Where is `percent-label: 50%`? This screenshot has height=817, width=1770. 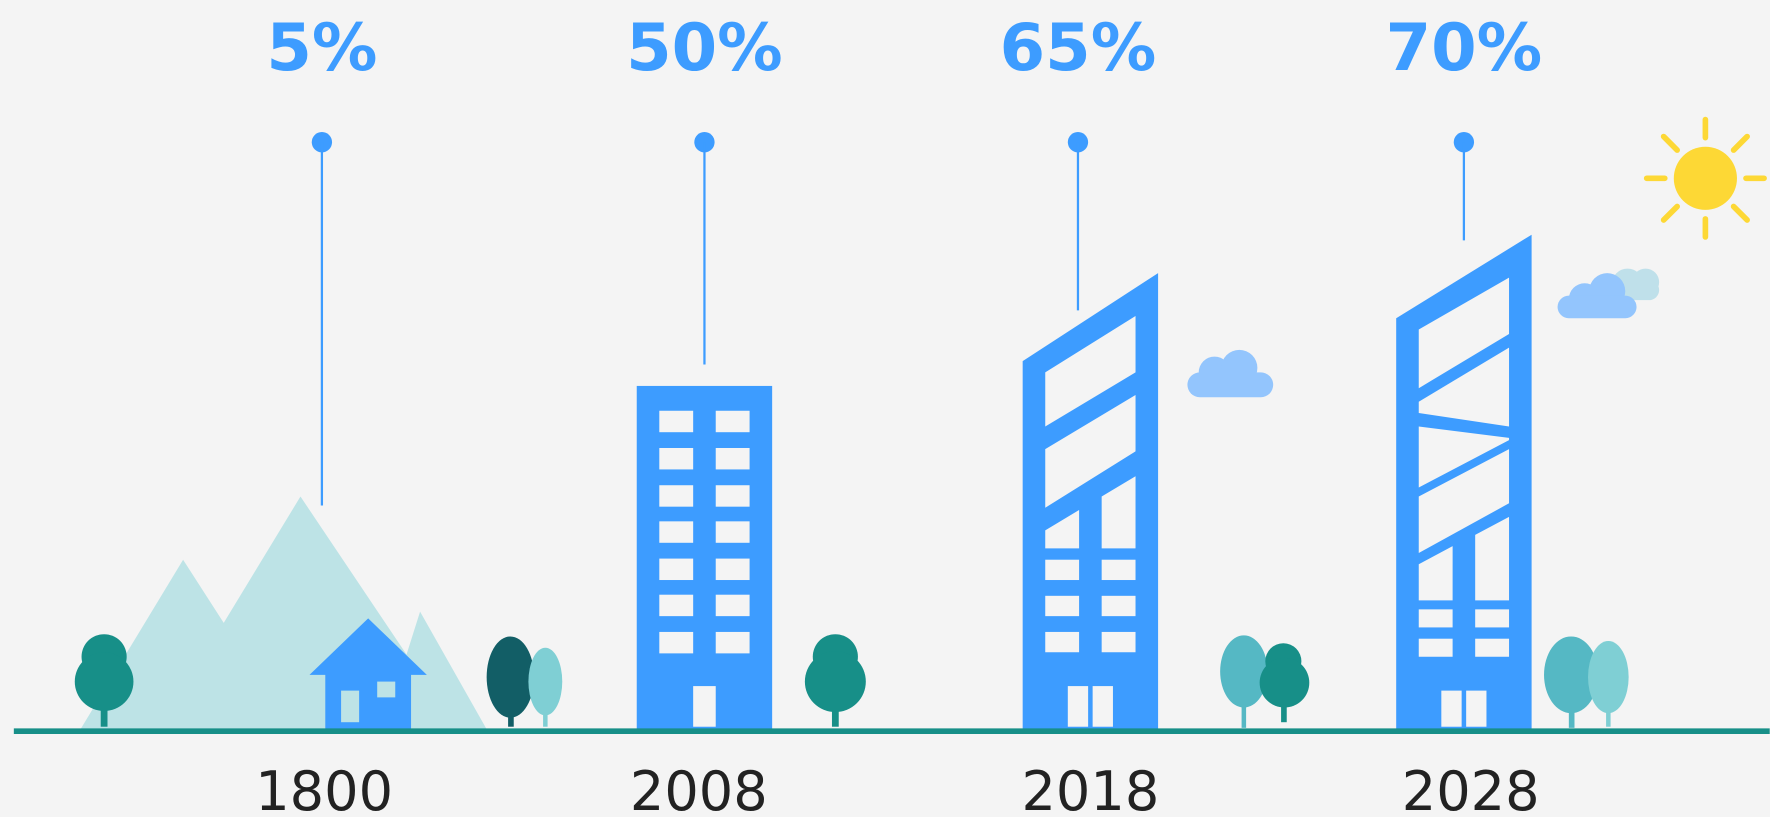
percent-label: 50% is located at coordinates (704, 48).